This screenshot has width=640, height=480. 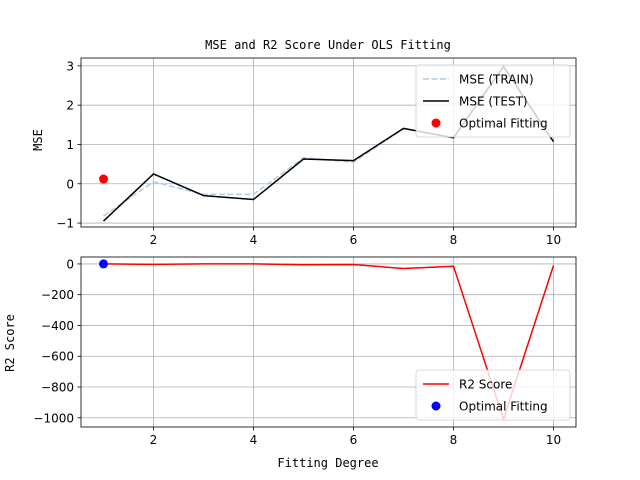 What do you see at coordinates (57, 295) in the screenshot?
I see `y-tick-label: −200` at bounding box center [57, 295].